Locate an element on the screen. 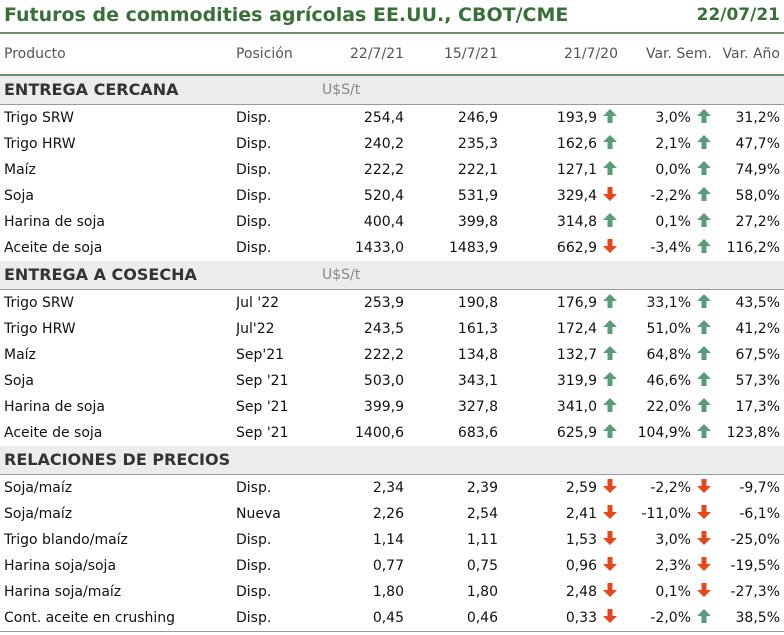 The image size is (784, 635). price-year-ago-cell: 176,9 is located at coordinates (558, 303).